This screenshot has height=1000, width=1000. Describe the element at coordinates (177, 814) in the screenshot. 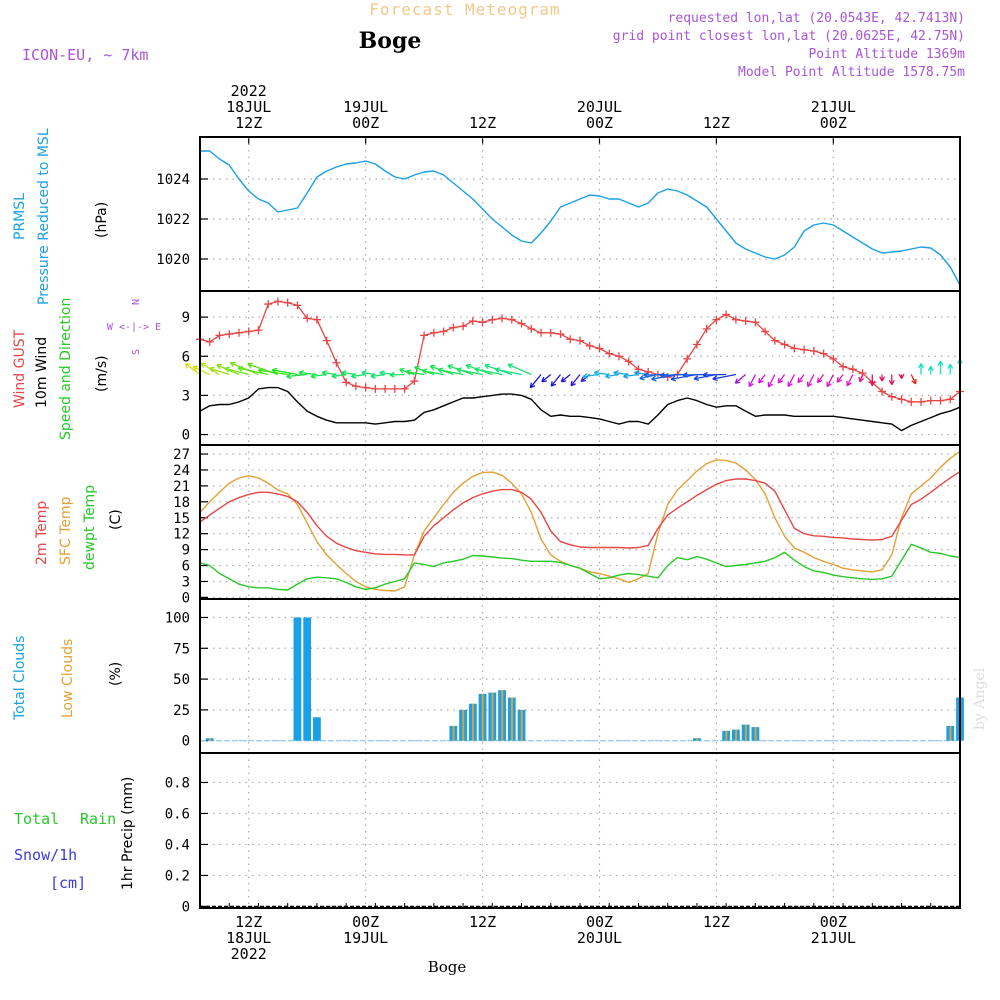

I see `ytick-label: 0.6` at that location.